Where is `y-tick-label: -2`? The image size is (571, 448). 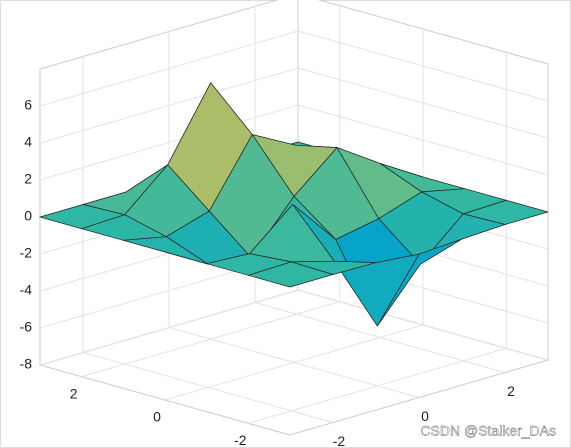
y-tick-label: -2 is located at coordinates (240, 440).